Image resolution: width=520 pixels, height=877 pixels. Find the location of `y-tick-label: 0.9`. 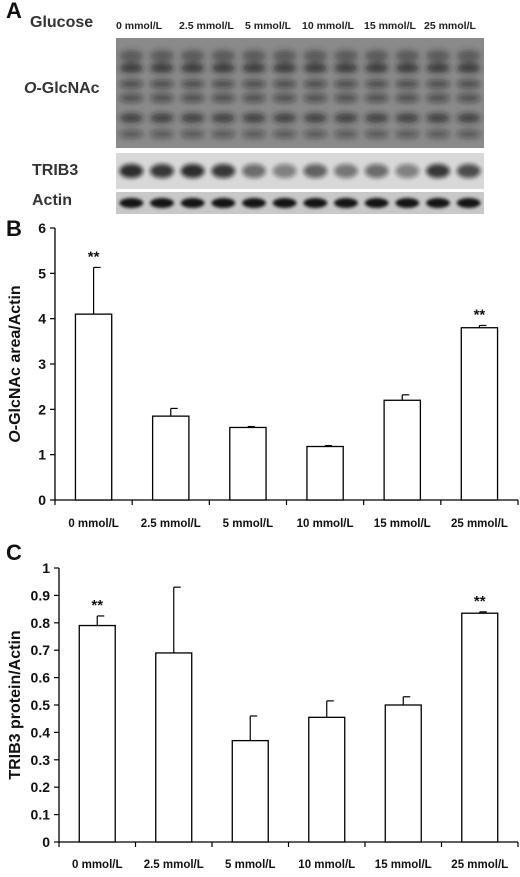

y-tick-label: 0.9 is located at coordinates (41, 595).